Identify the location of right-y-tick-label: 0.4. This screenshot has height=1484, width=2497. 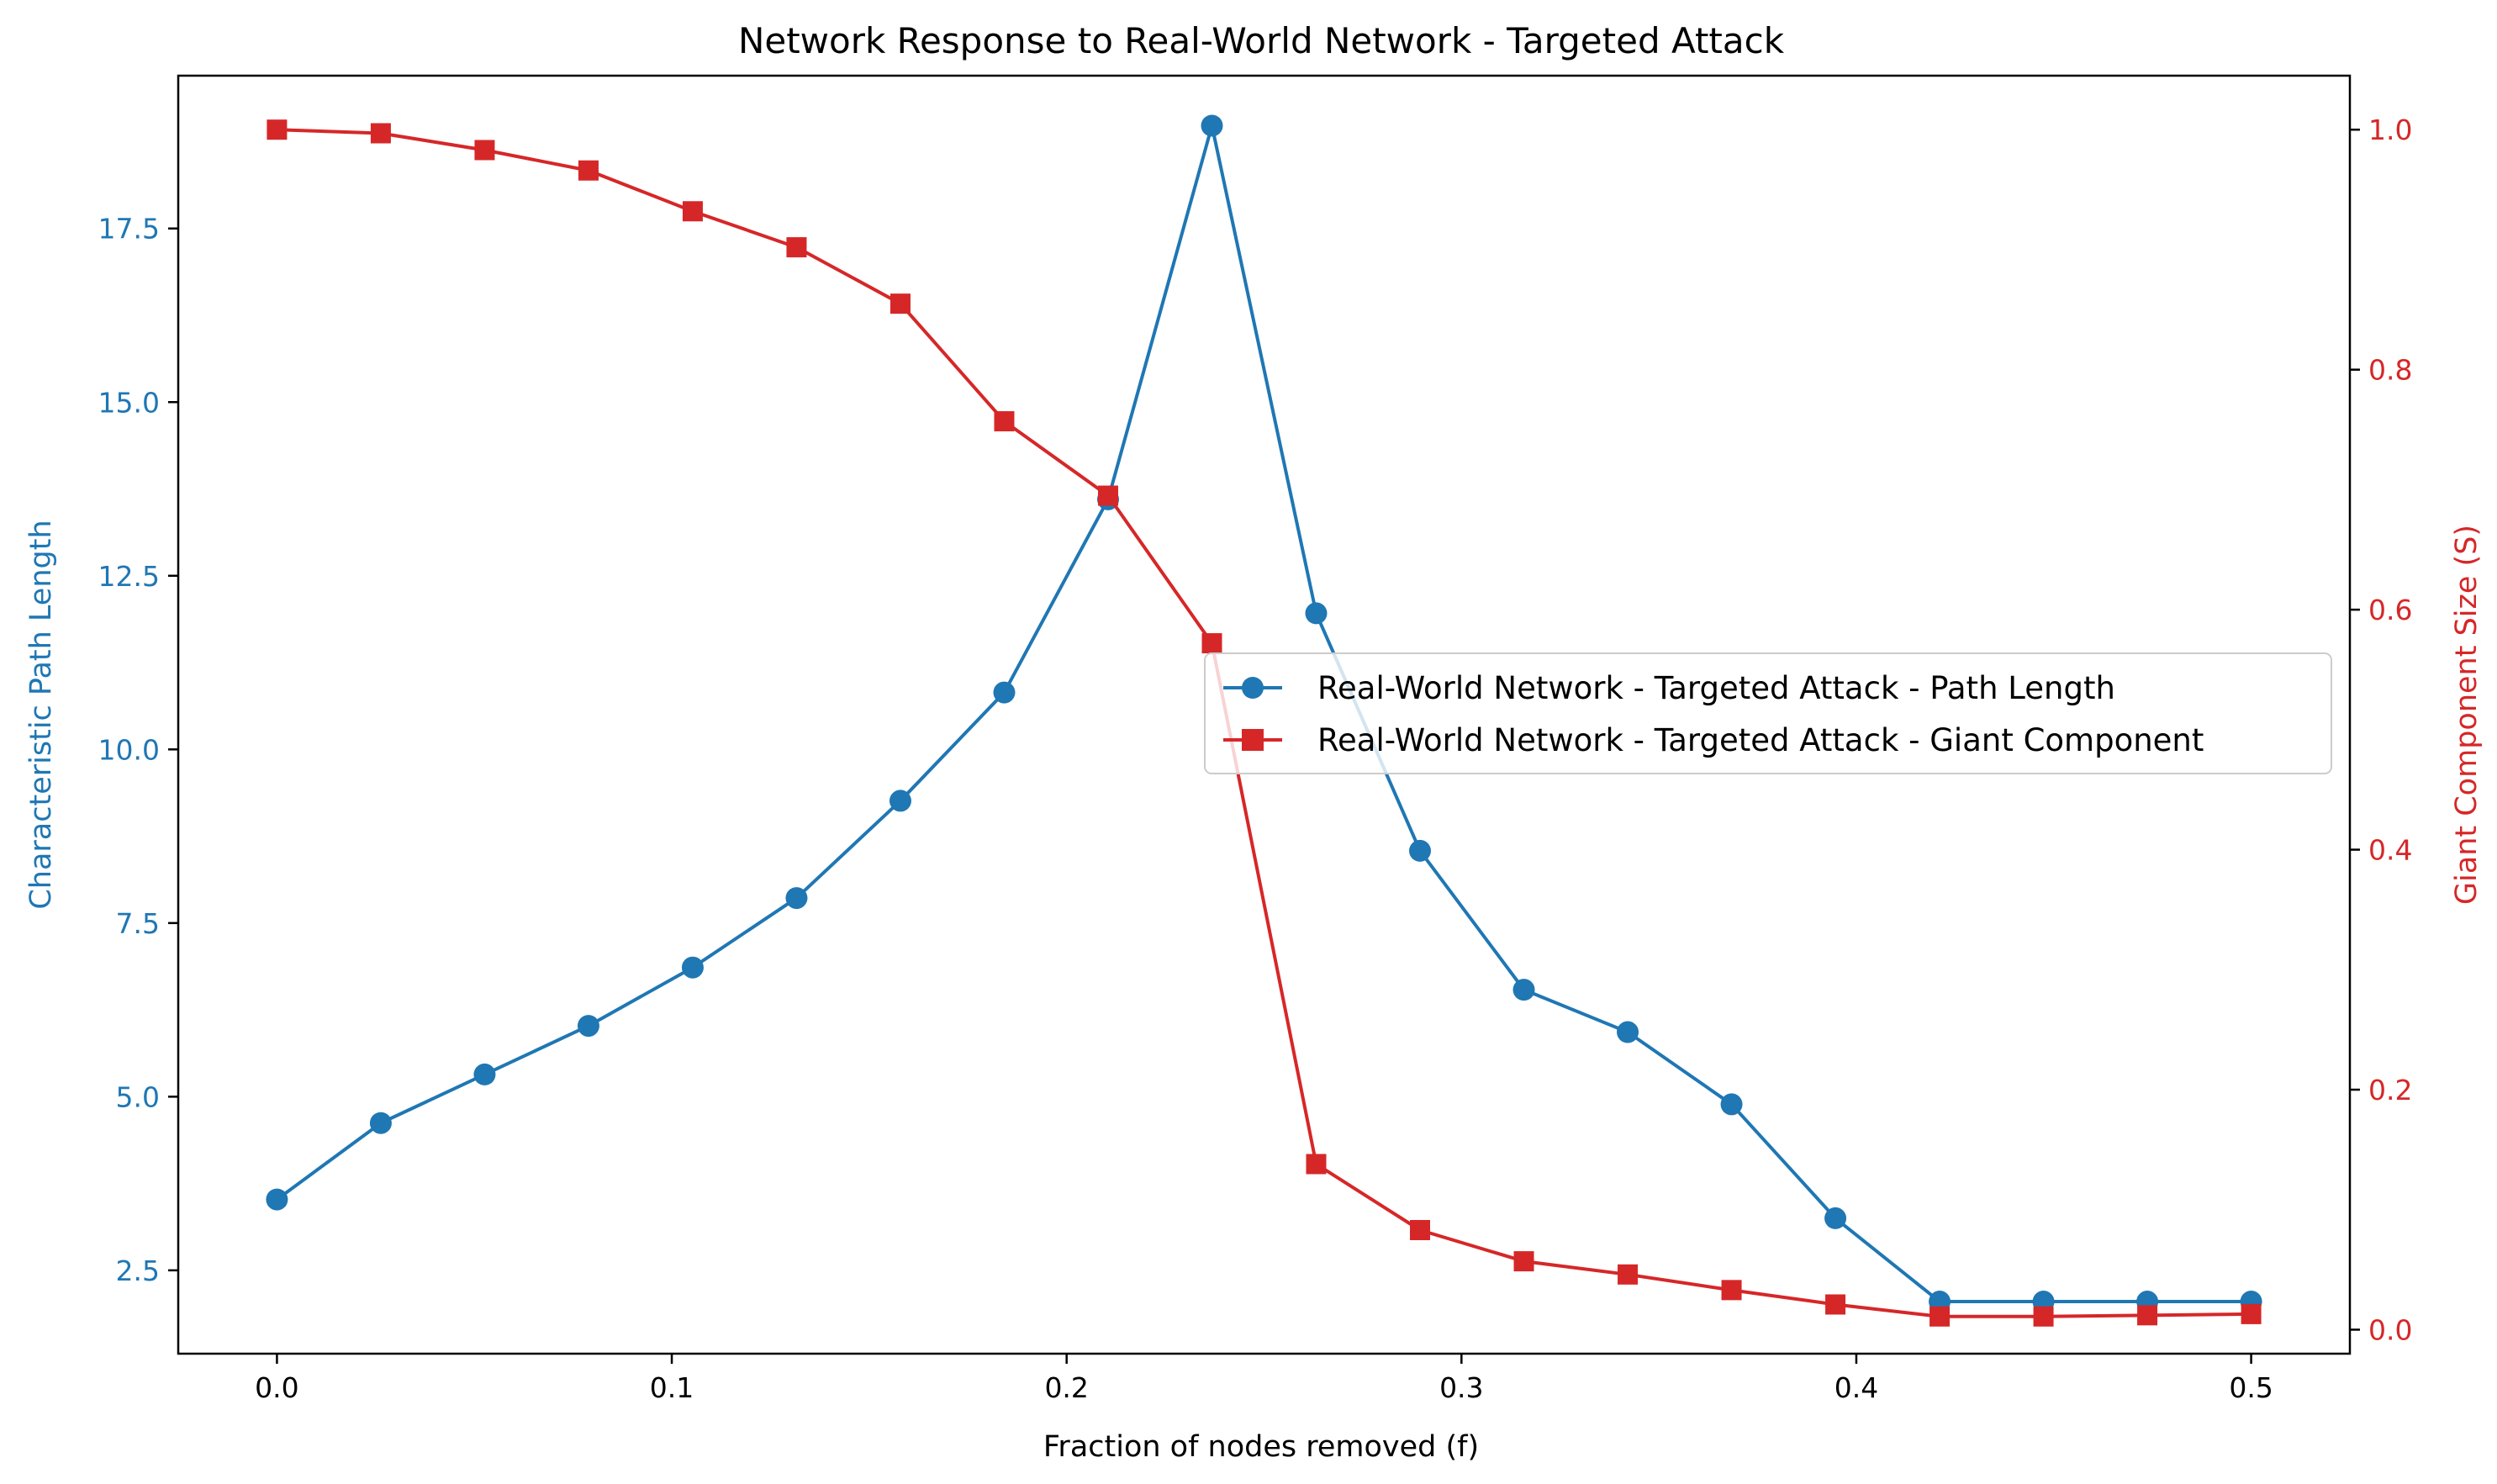
(2390, 850).